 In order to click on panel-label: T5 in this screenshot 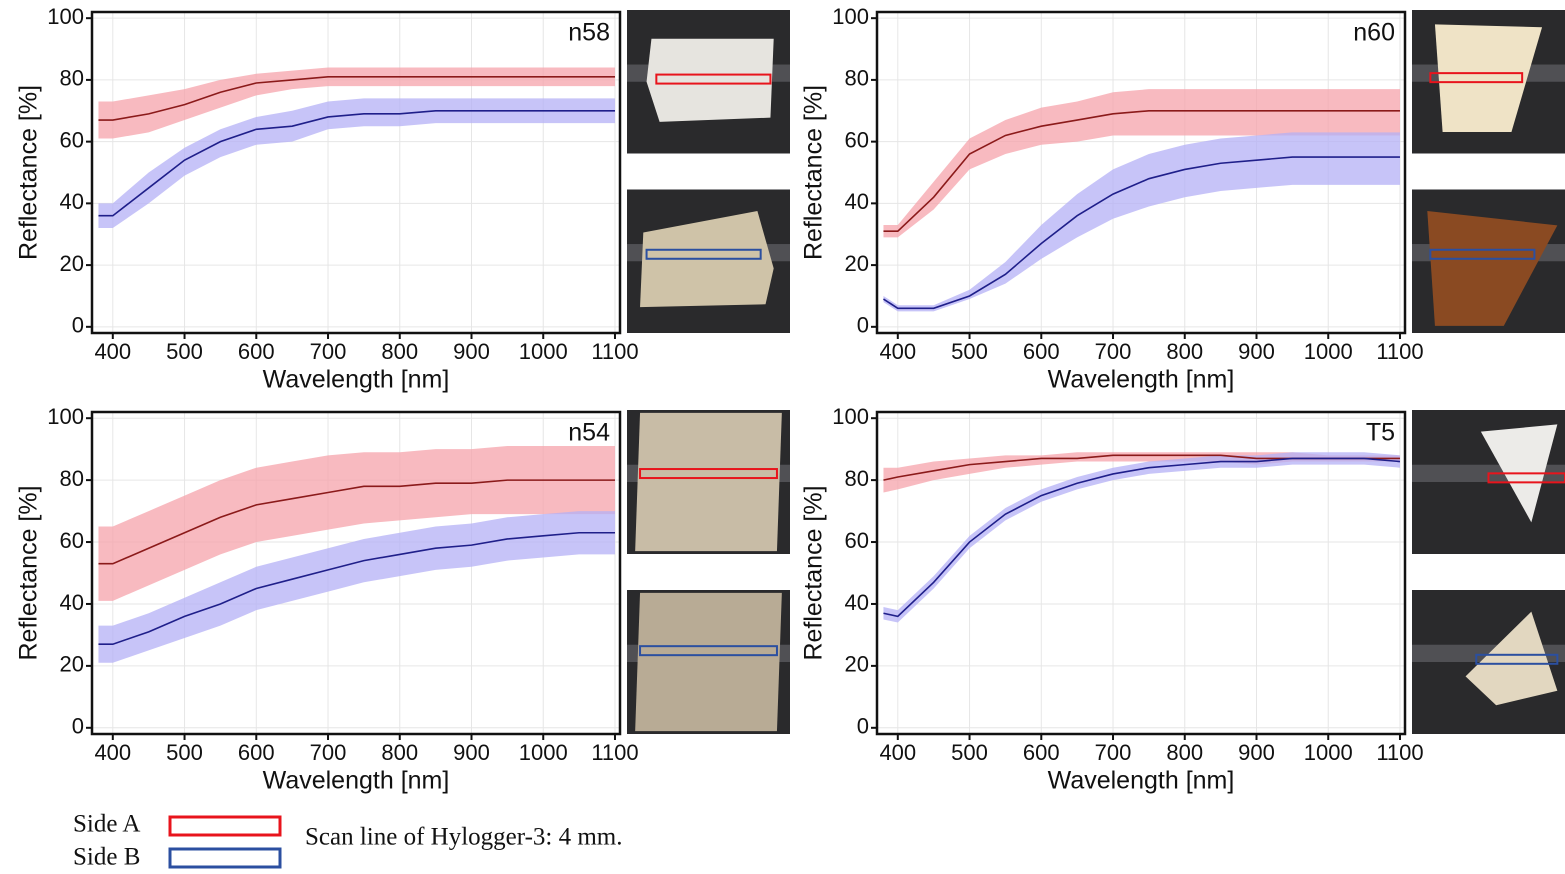, I will do `click(1380, 433)`.